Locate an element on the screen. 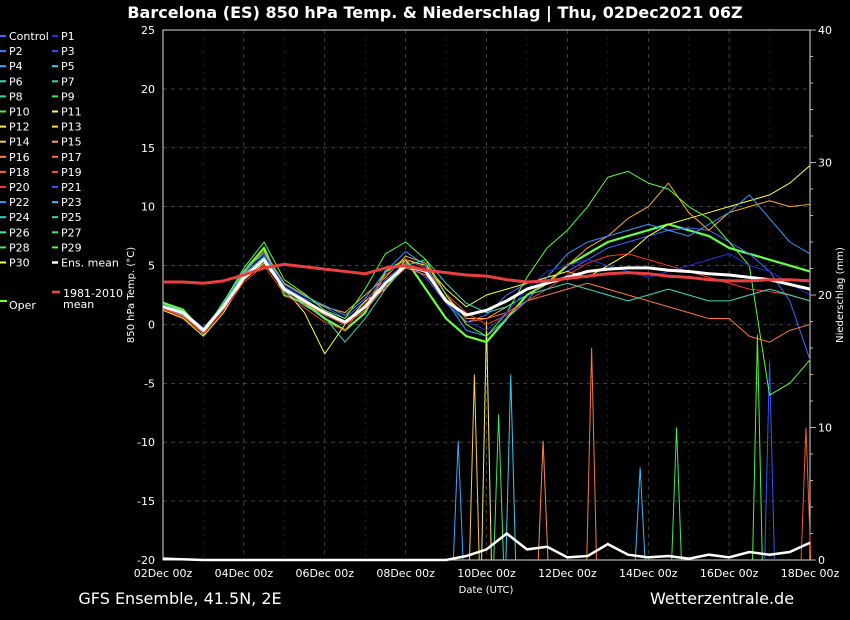 Image resolution: width=850 pixels, height=620 pixels. legend-entry-label: P3 is located at coordinates (68, 51).